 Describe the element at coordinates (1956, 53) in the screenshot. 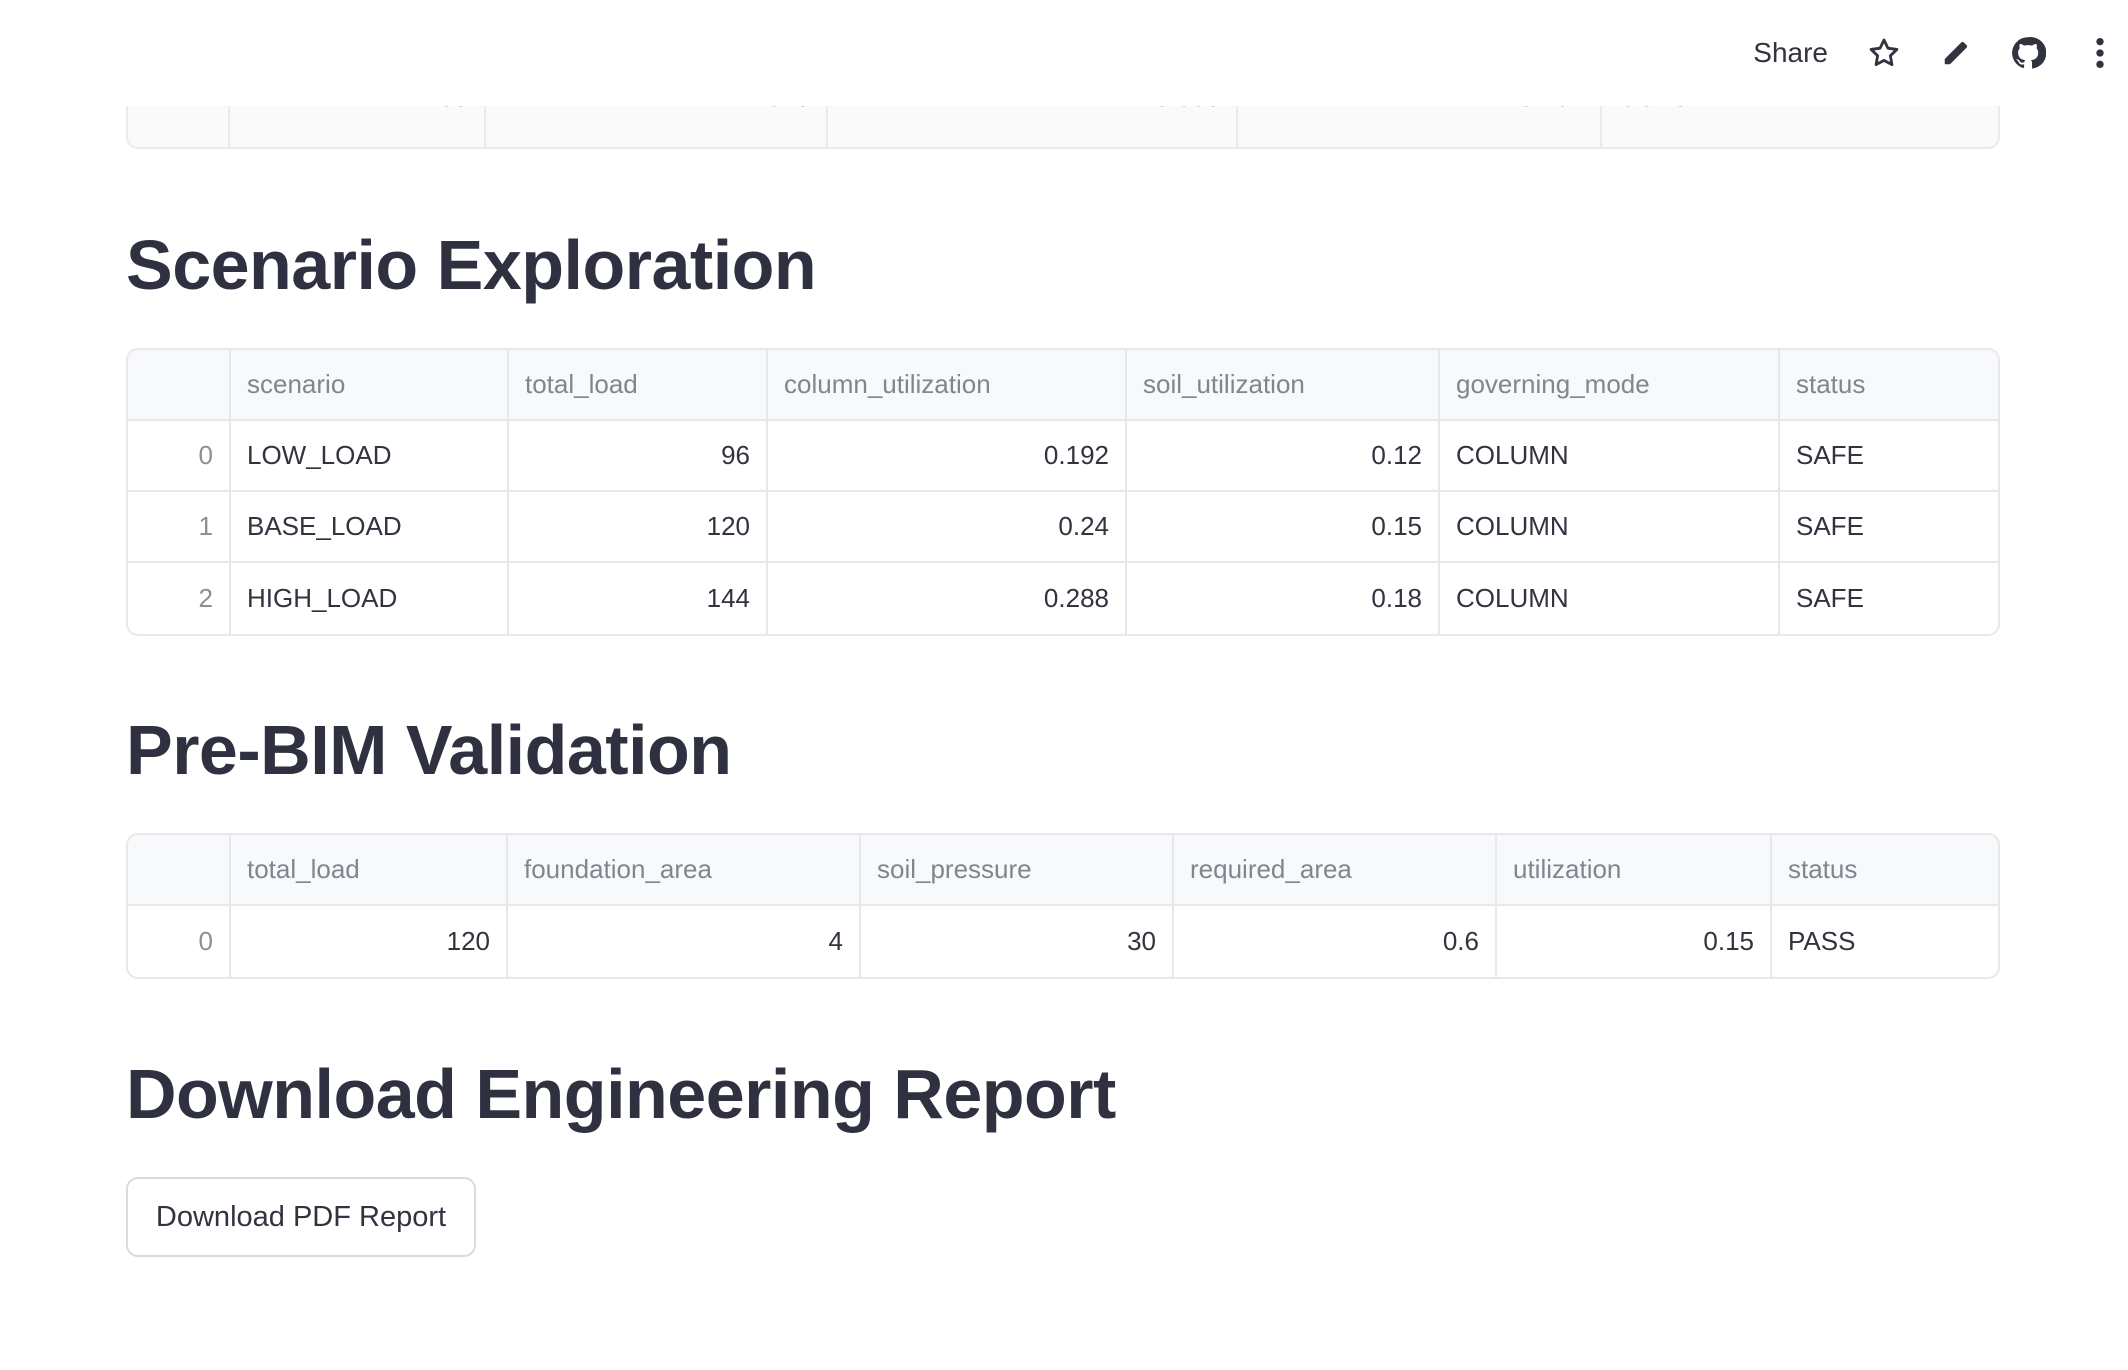

I see `pencil-icon` at that location.